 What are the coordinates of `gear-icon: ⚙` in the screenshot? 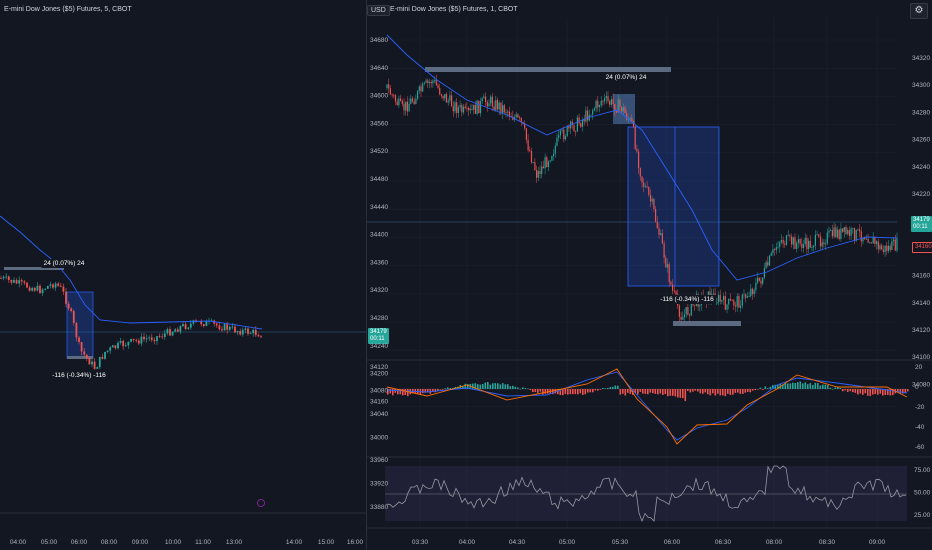 It's located at (919, 11).